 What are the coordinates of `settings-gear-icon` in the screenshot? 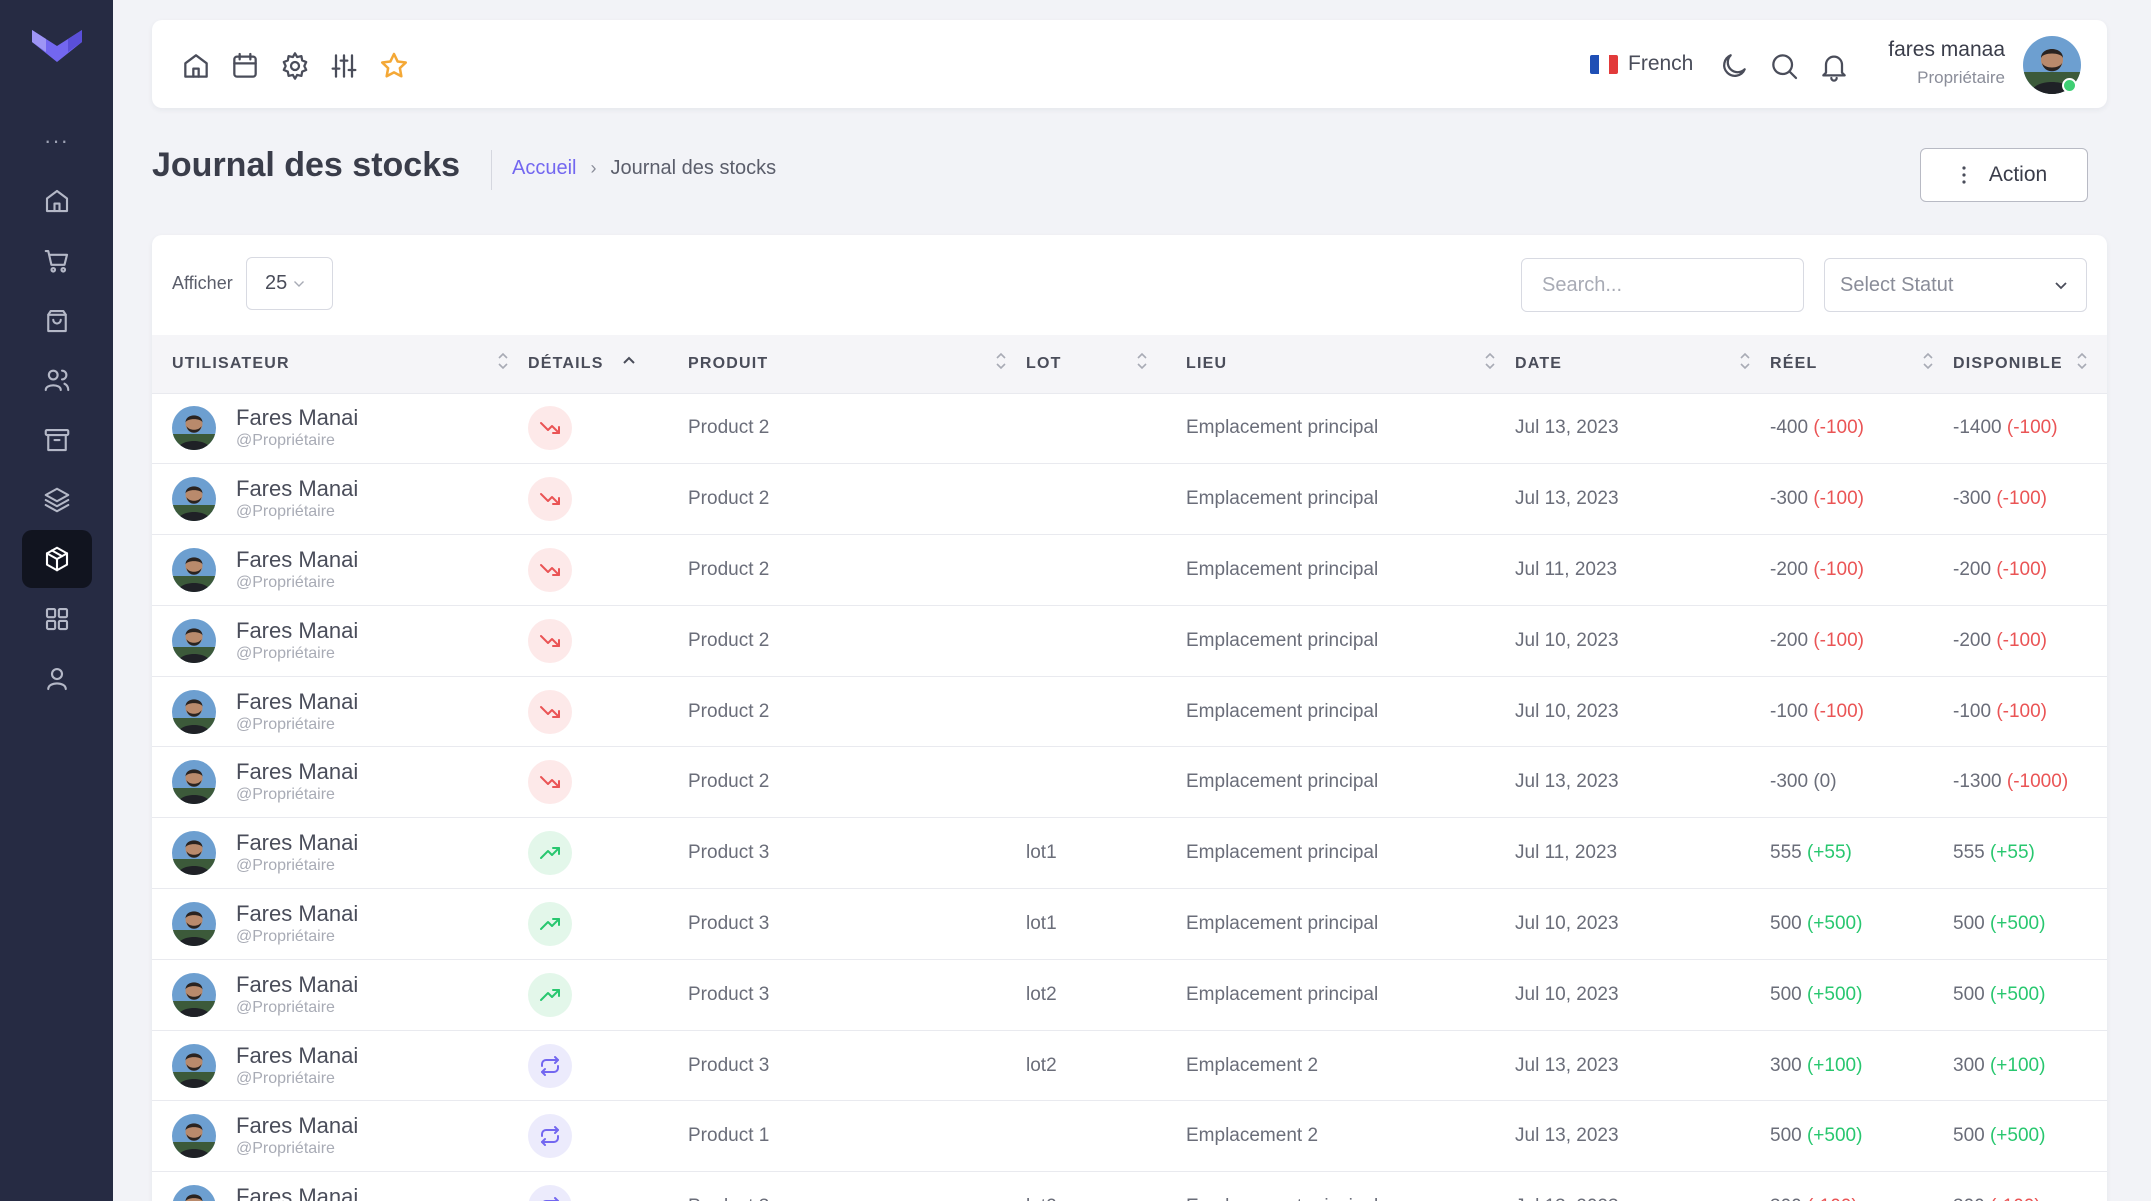 It's located at (295, 66).